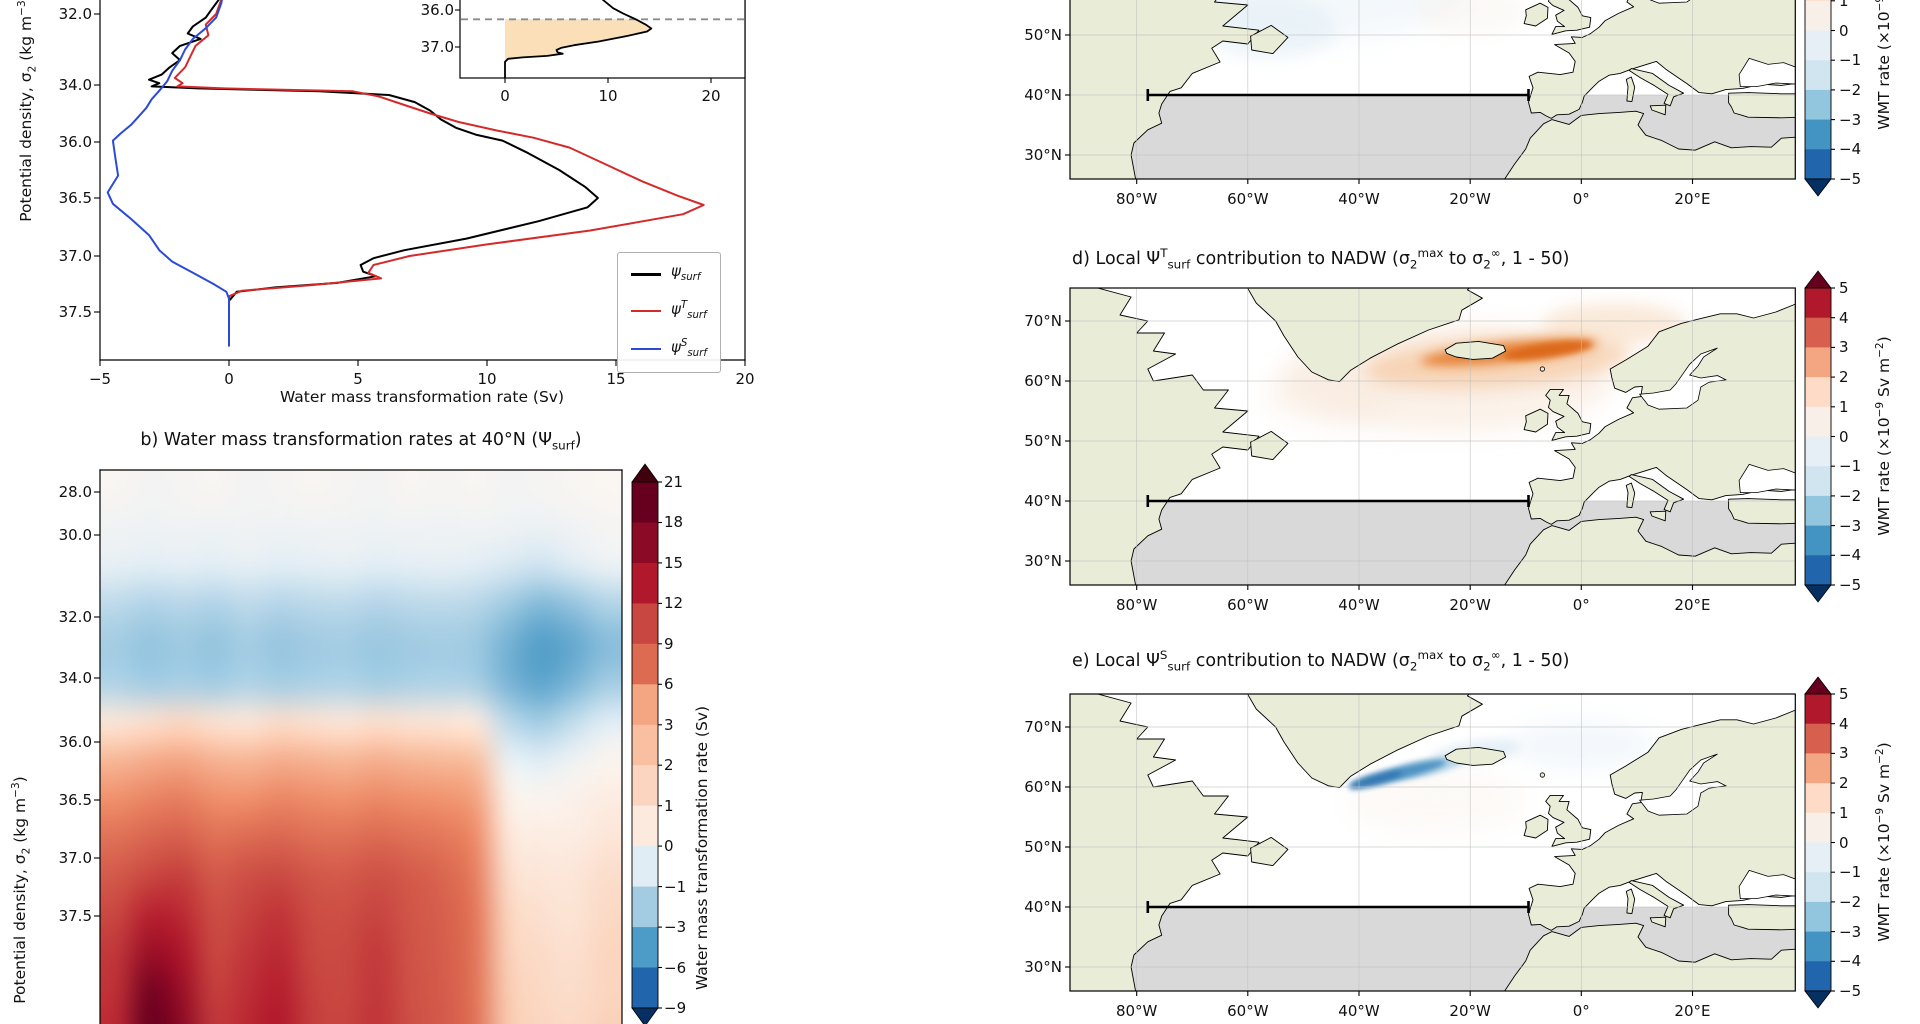 The image size is (1920, 1024). Describe the element at coordinates (1359, 605) in the screenshot. I see `panel-d-lon-tick: 40°W` at that location.